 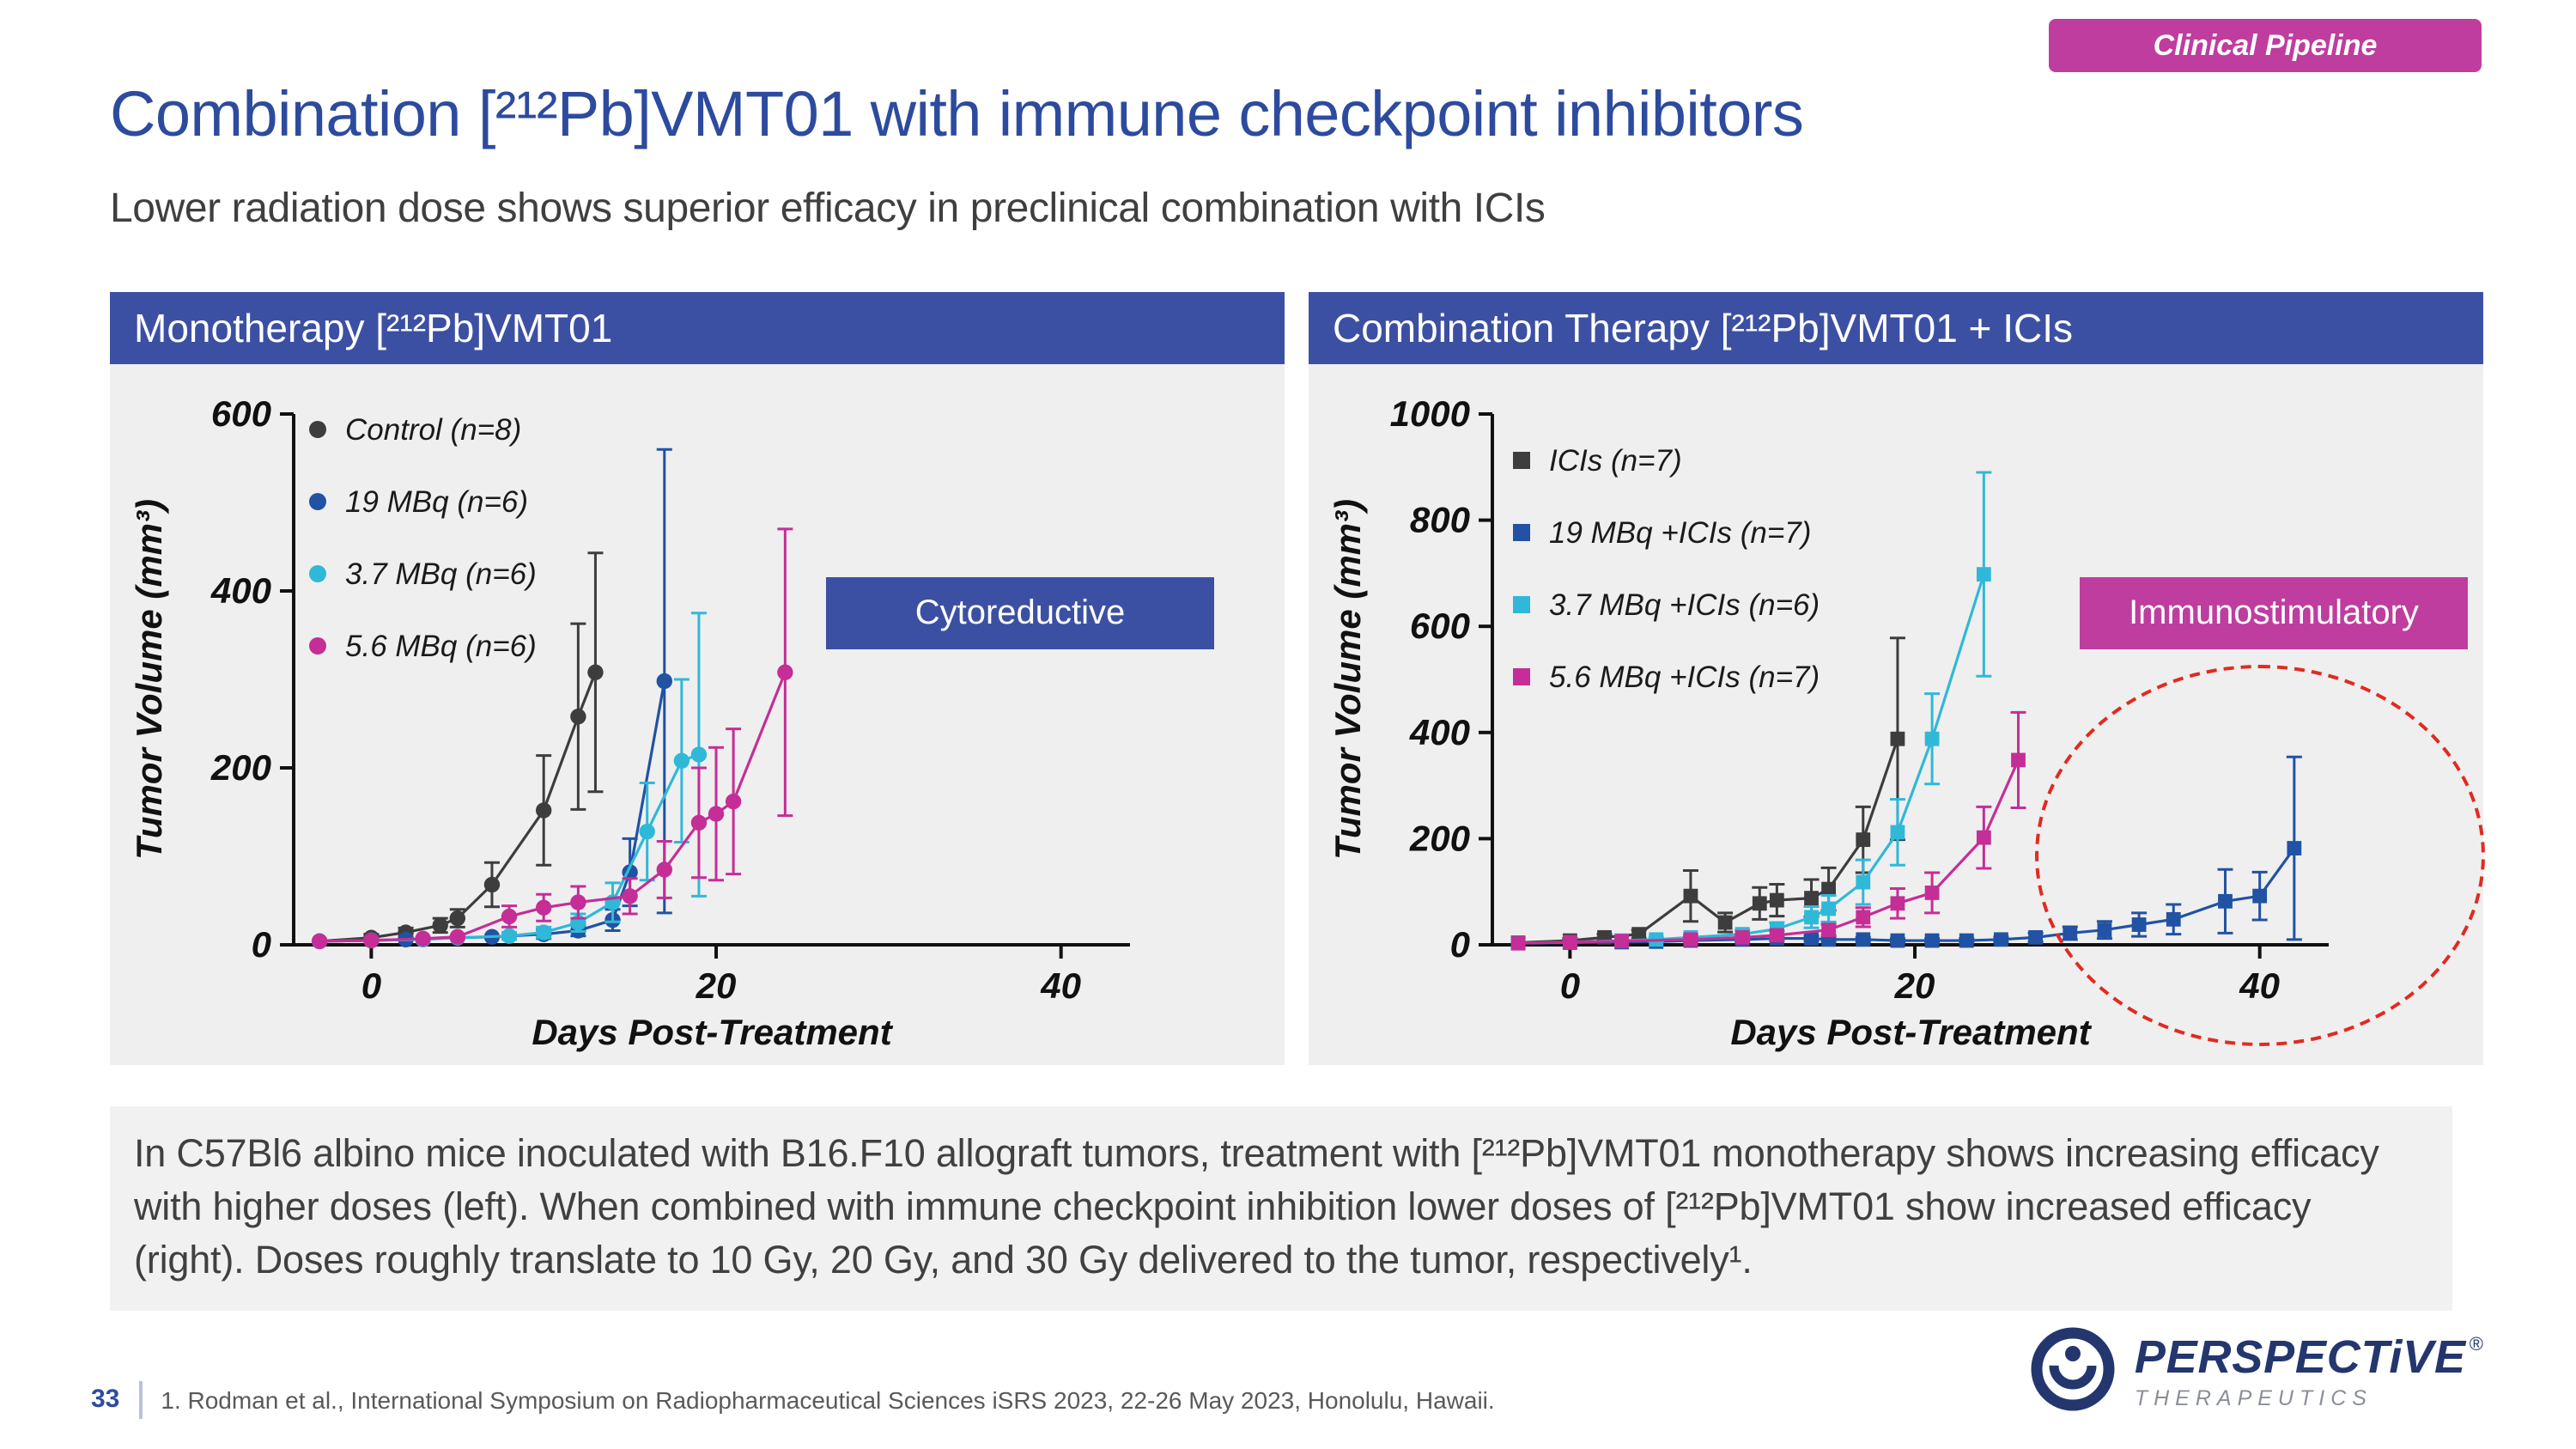 What do you see at coordinates (2072, 1373) in the screenshot?
I see `perspective-logo-icon` at bounding box center [2072, 1373].